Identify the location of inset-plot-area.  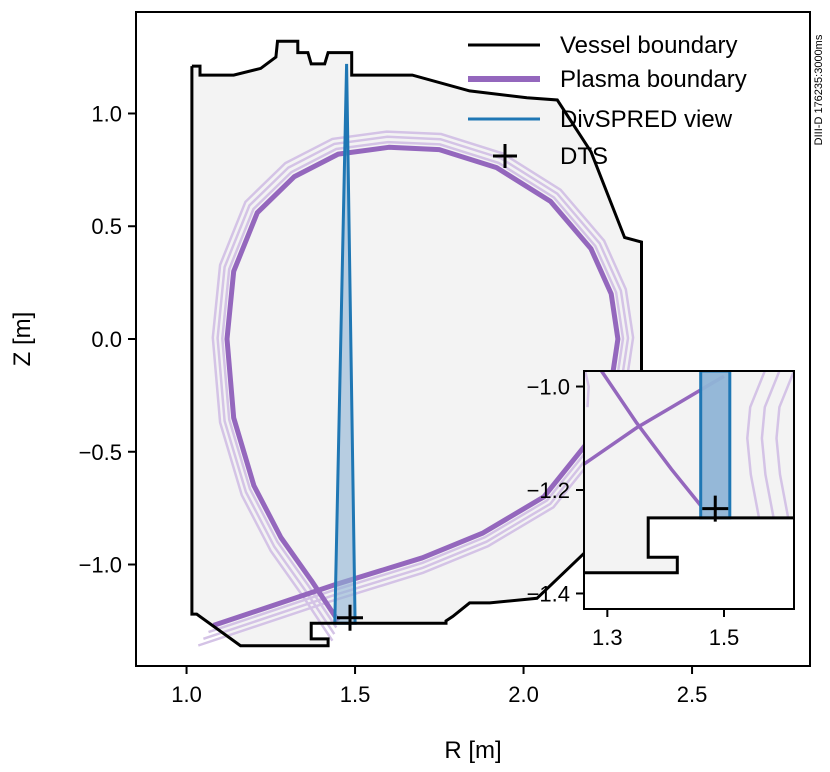
(689, 473).